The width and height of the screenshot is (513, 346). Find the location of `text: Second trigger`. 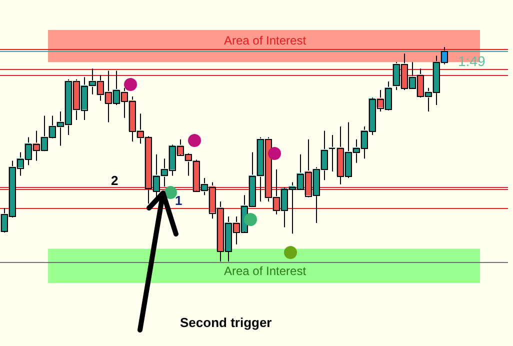

text: Second trigger is located at coordinates (226, 322).